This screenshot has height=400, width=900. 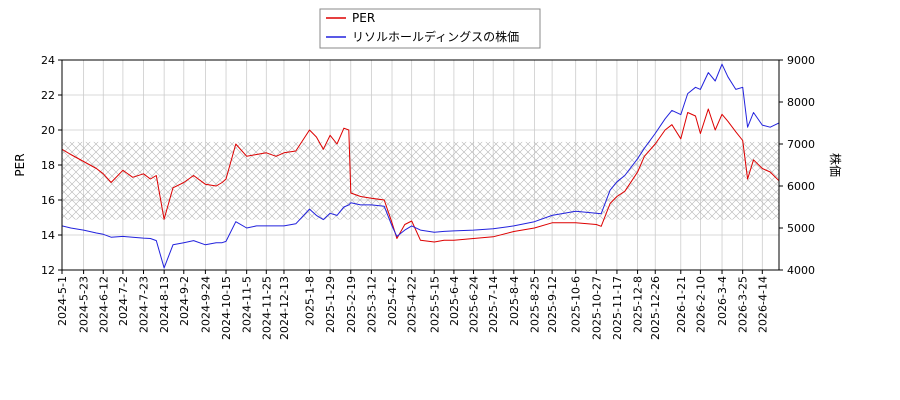 I want to click on left-tick-label: 12, so click(x=48, y=270).